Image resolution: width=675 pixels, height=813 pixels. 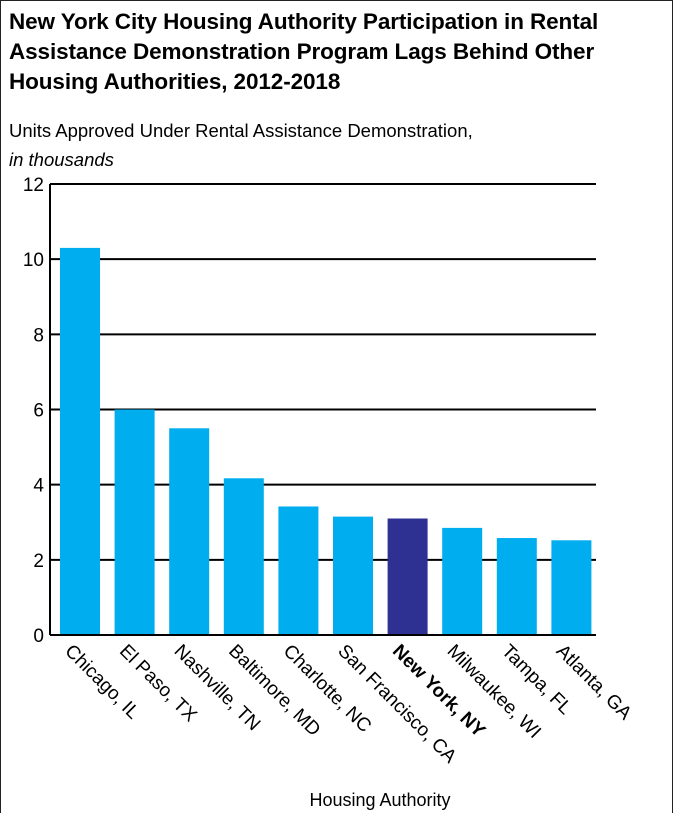 What do you see at coordinates (61, 159) in the screenshot?
I see `units-note: in thousands` at bounding box center [61, 159].